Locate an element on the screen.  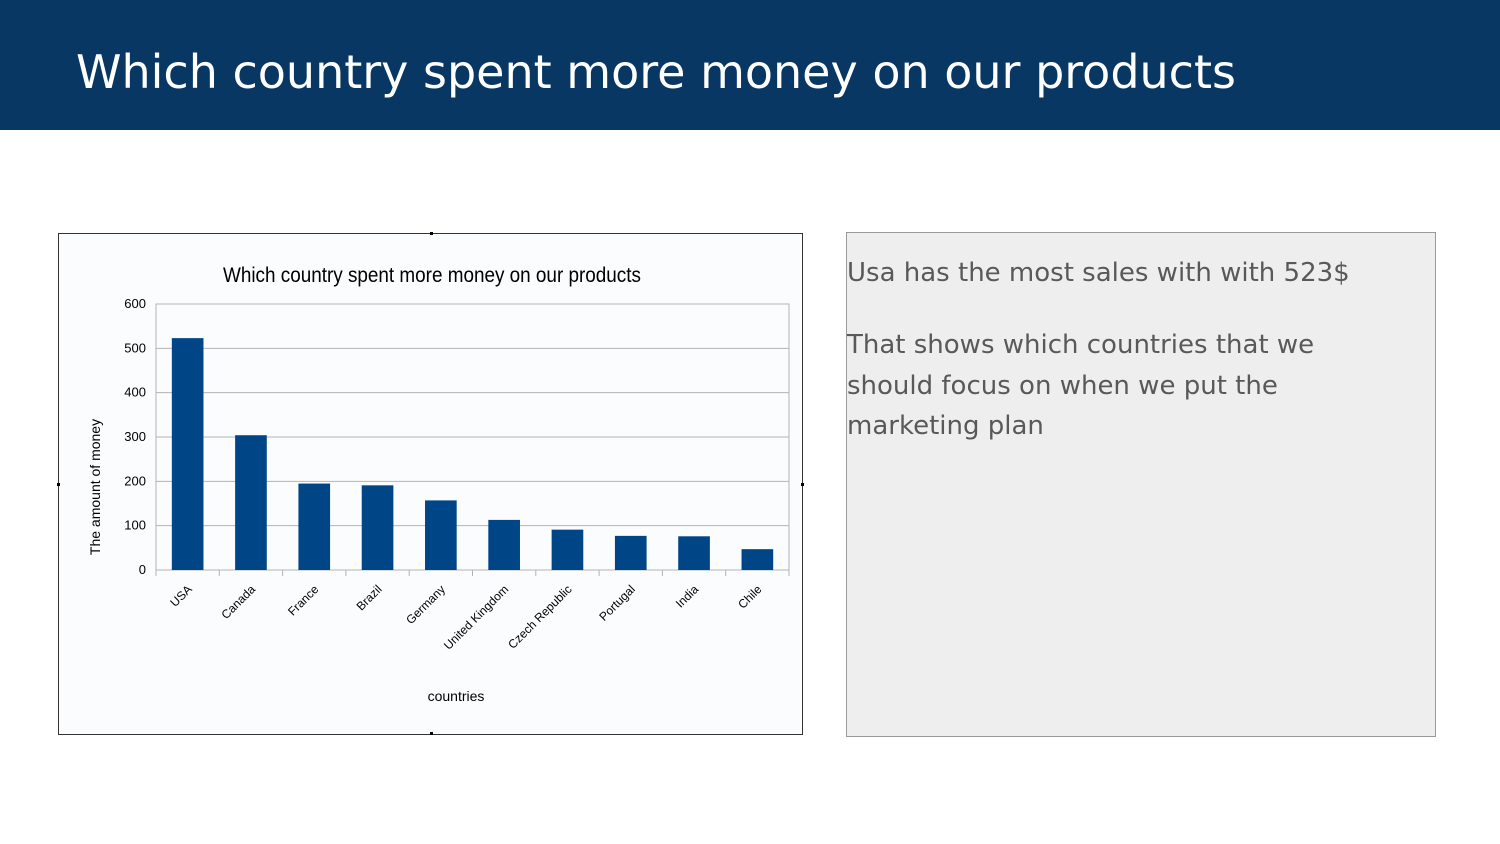
y-tick-label: 0 is located at coordinates (142, 569).